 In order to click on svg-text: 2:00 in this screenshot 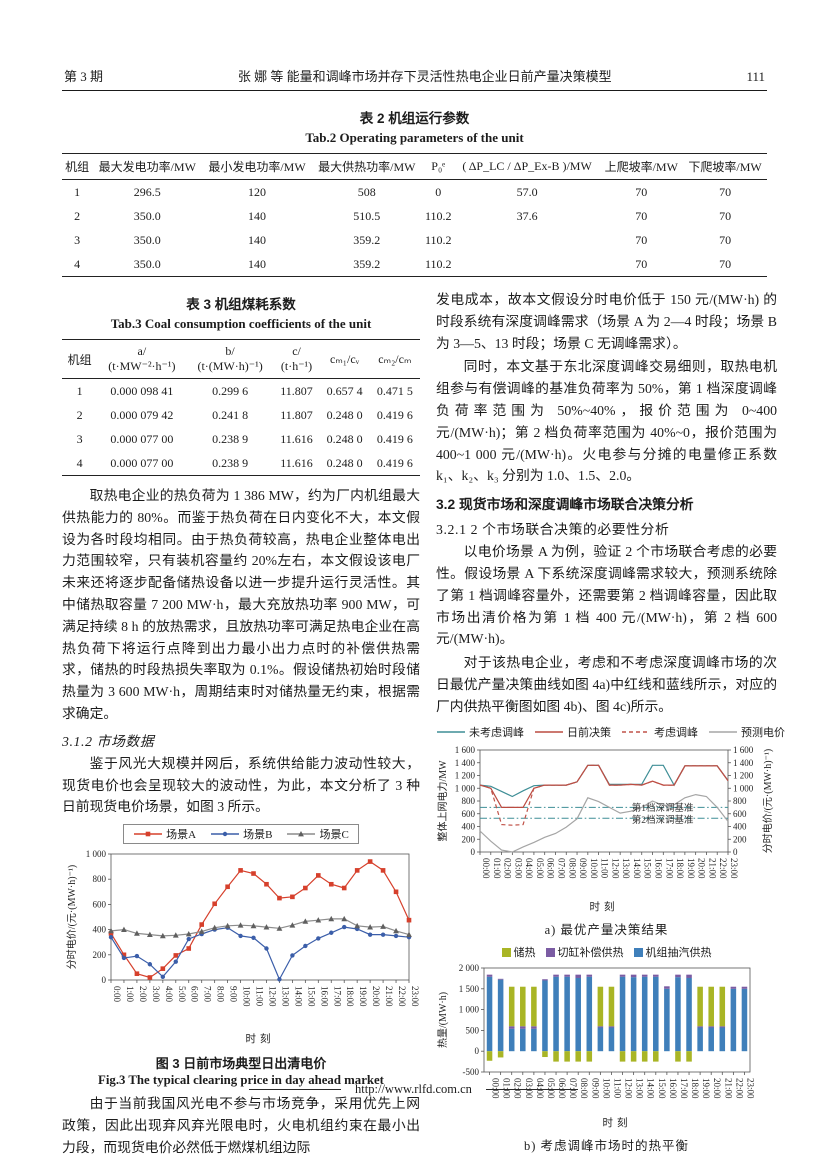, I will do `click(142, 994)`.